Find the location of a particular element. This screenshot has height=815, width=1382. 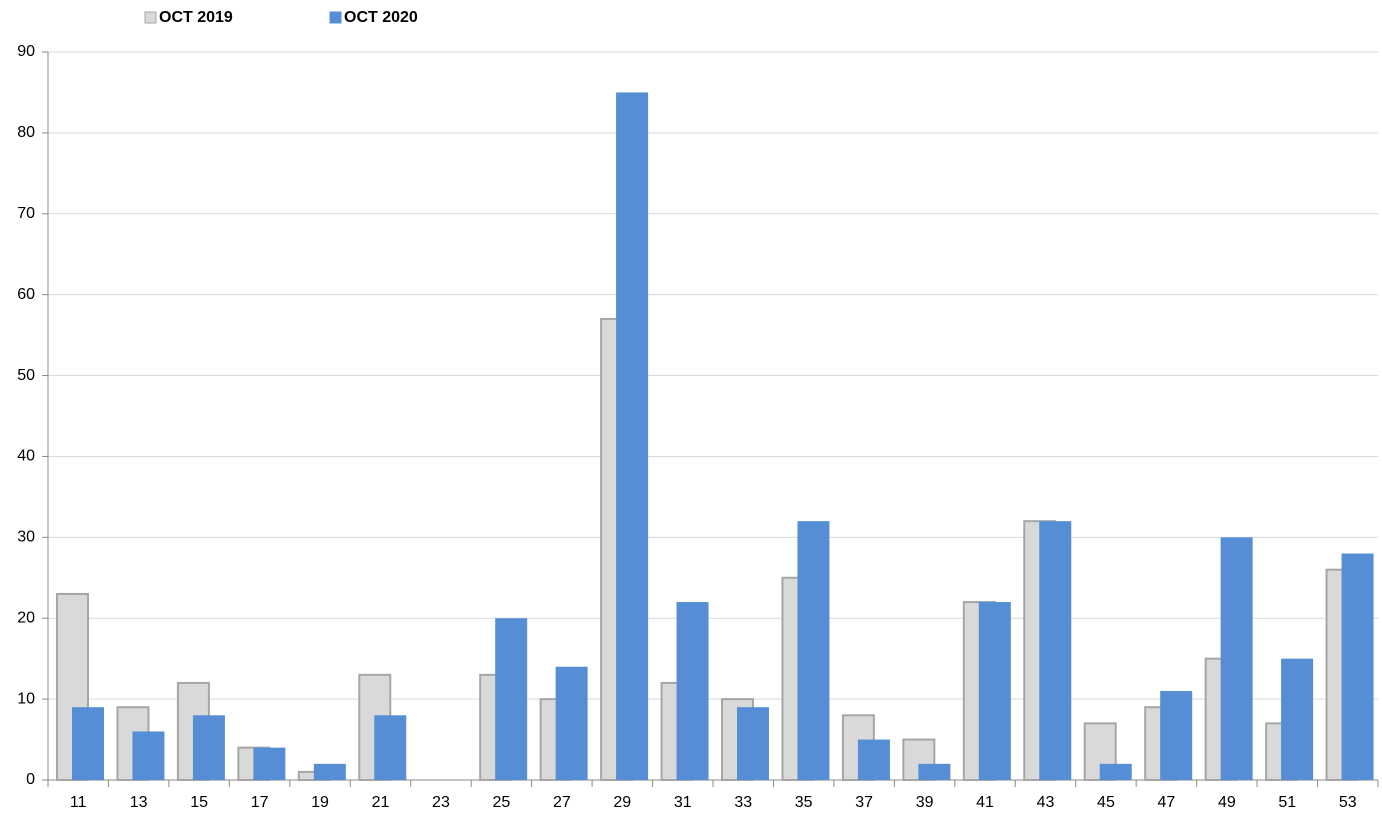

y-tick-label: 30 is located at coordinates (26, 537).